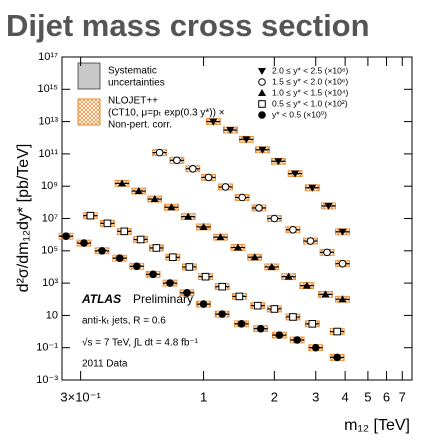 This screenshot has width=436, height=440. Describe the element at coordinates (315, 396) in the screenshot. I see `x-tick-label: 3` at that location.